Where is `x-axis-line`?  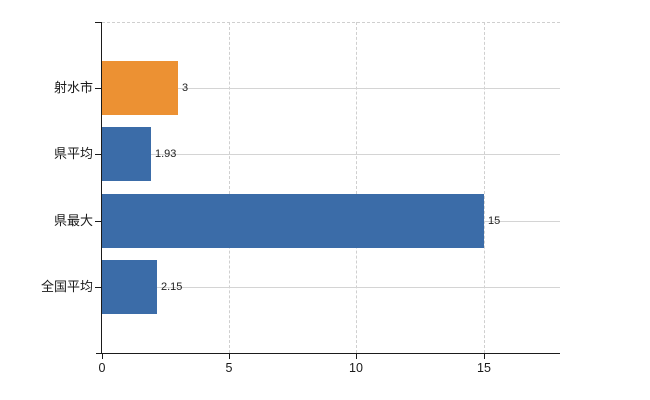
x-axis-line is located at coordinates (328, 353).